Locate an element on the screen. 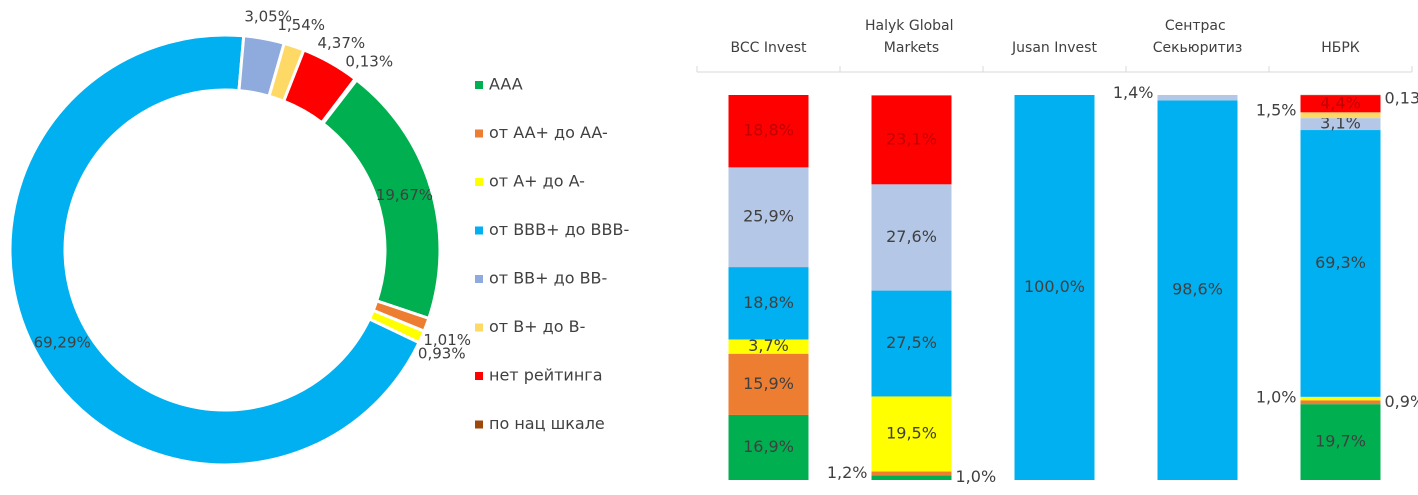 The height and width of the screenshot is (495, 1418). legend-label: по нац шкале is located at coordinates (547, 423).